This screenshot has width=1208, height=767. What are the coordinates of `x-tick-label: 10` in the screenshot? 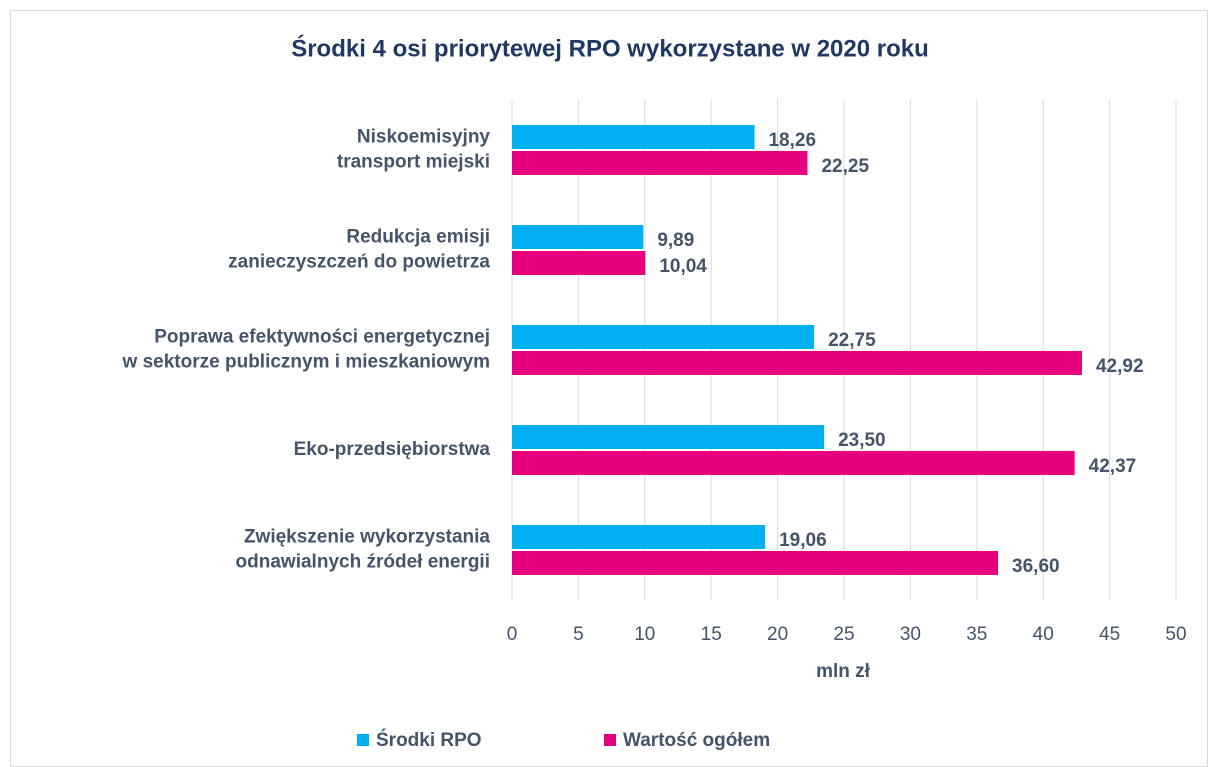 It's located at (644, 634).